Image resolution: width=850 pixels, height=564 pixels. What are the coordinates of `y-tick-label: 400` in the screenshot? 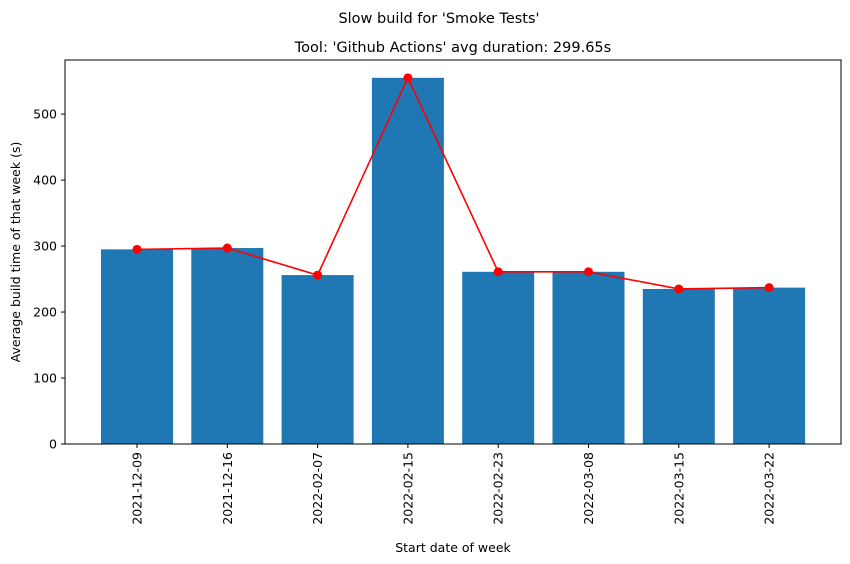 It's located at (45, 180).